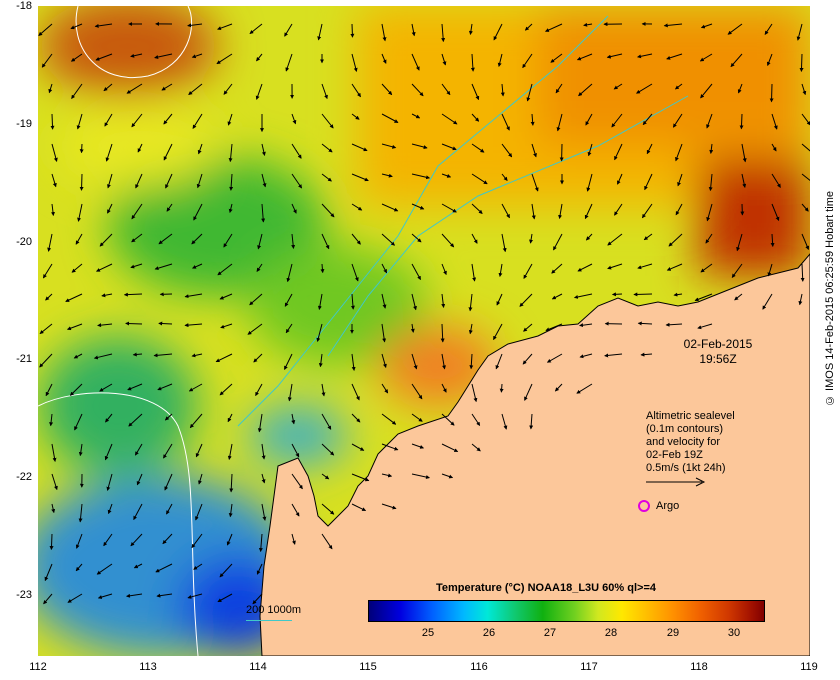  I want to click on x-tick-label: 119, so click(809, 667).